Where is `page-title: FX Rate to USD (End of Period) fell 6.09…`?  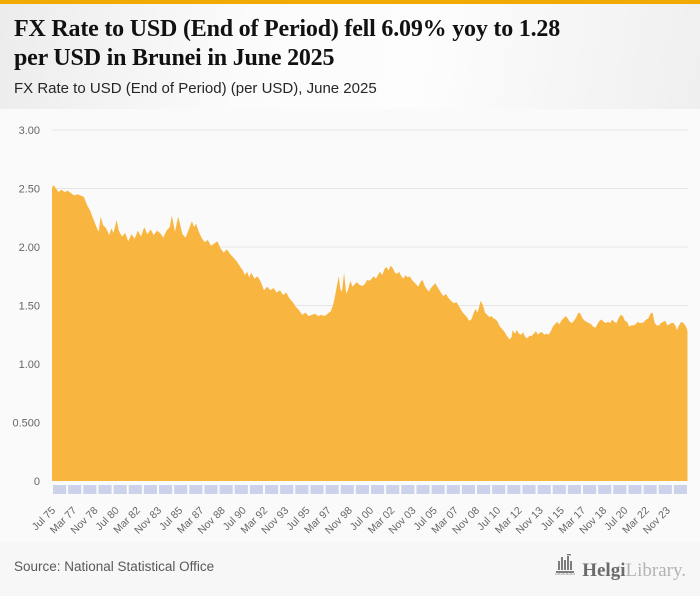 page-title: FX Rate to USD (End of Period) fell 6.09… is located at coordinates (349, 44).